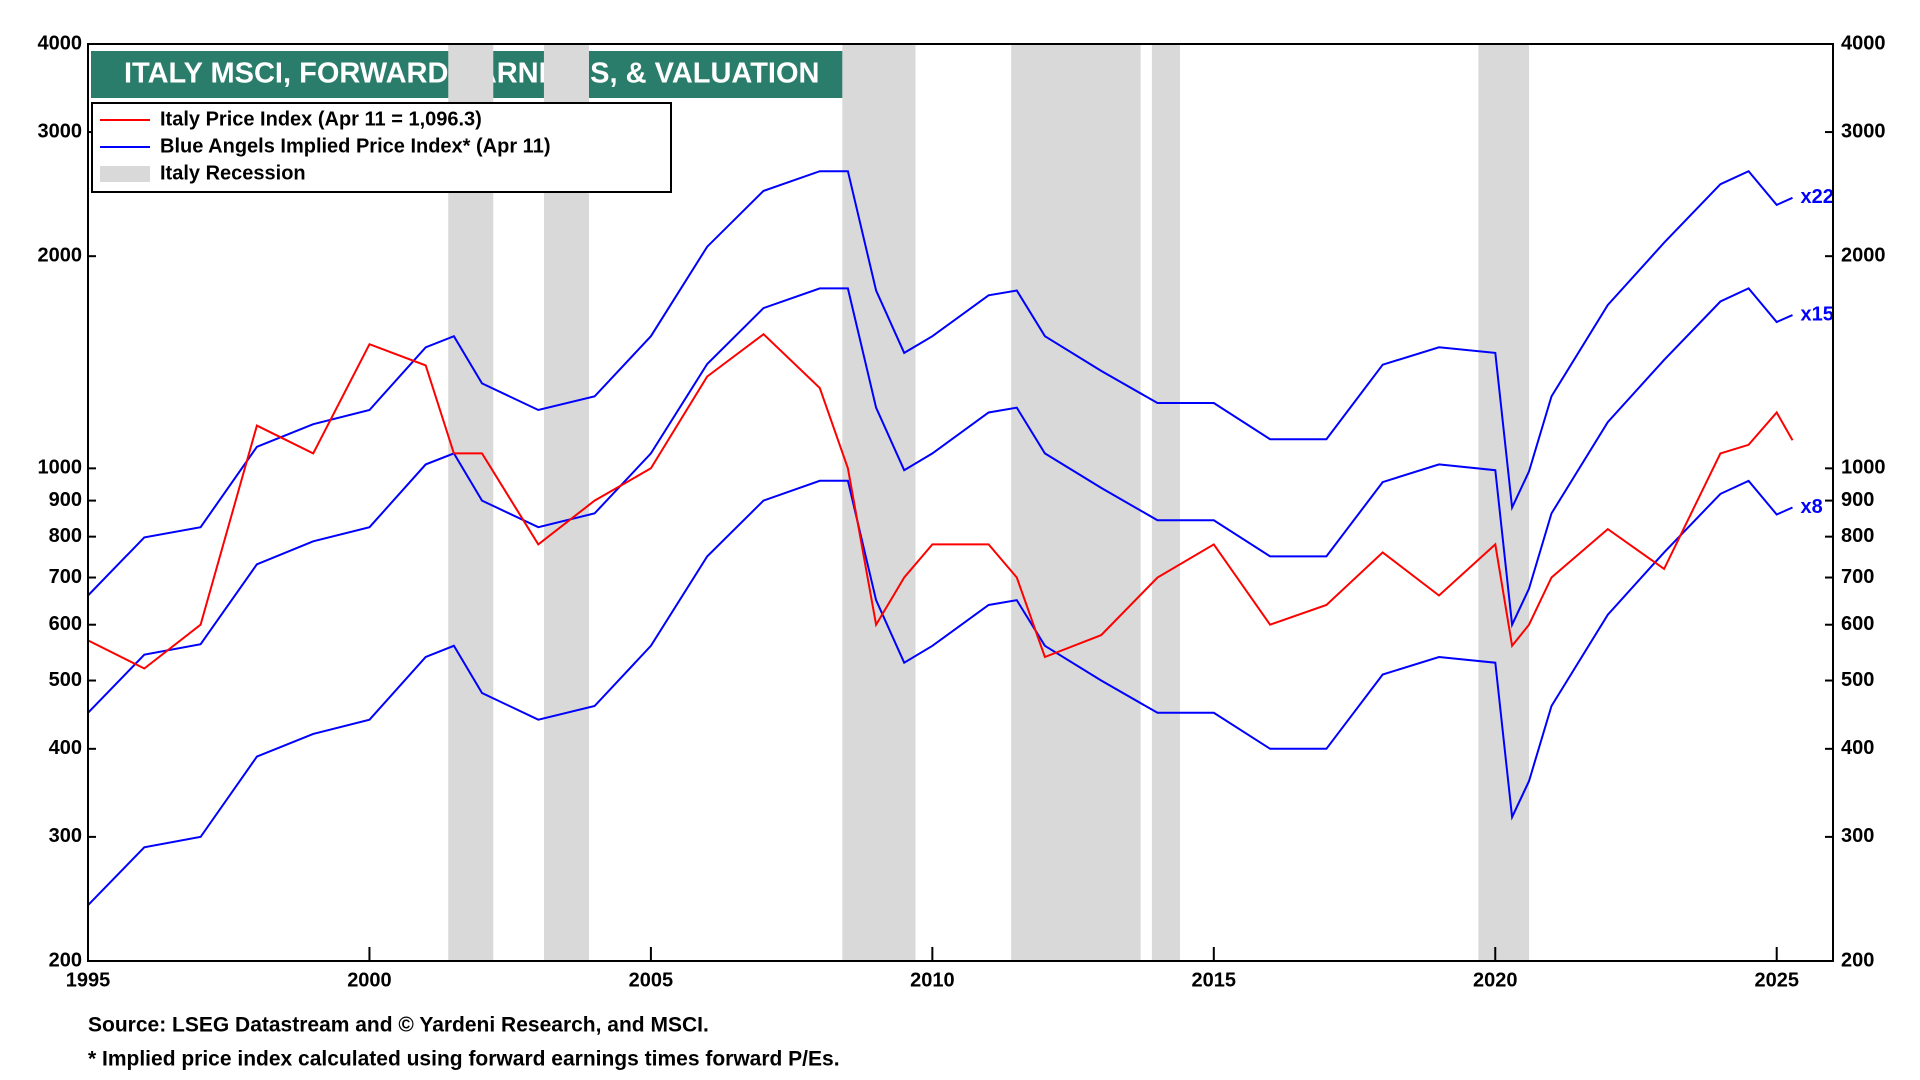  What do you see at coordinates (65, 500) in the screenshot?
I see `y-tick-label: 900` at bounding box center [65, 500].